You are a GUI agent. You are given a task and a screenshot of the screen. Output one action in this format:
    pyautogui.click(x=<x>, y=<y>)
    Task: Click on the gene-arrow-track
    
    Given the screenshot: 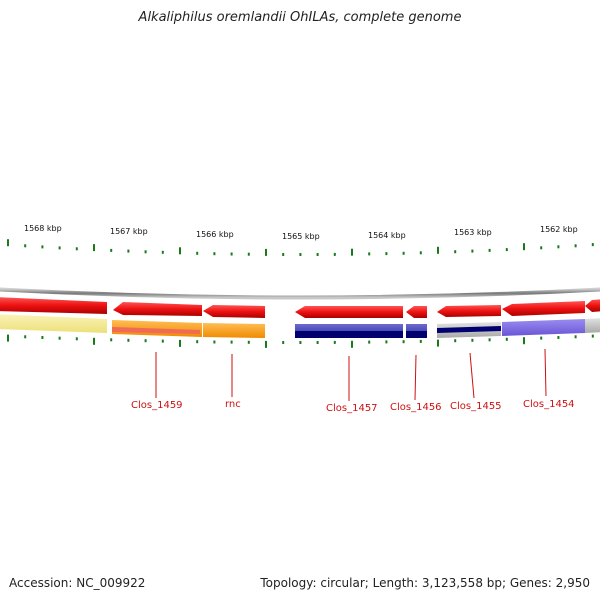 What is the action you would take?
    pyautogui.click(x=300, y=307)
    